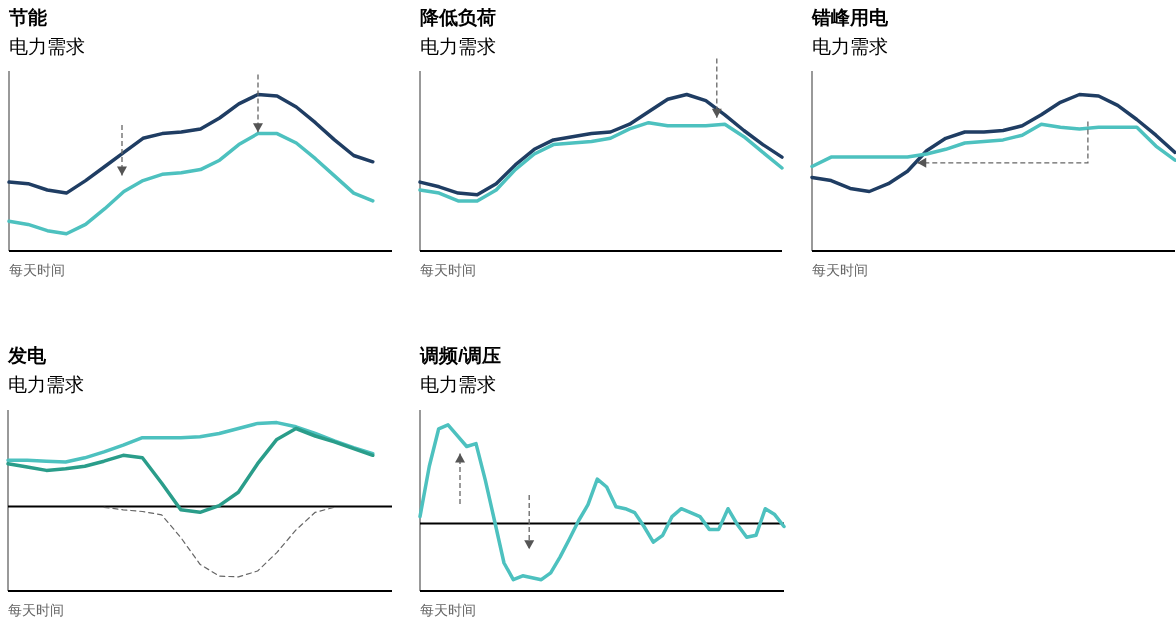  What do you see at coordinates (850, 17) in the screenshot?
I see `chart-title: 错峰用电` at bounding box center [850, 17].